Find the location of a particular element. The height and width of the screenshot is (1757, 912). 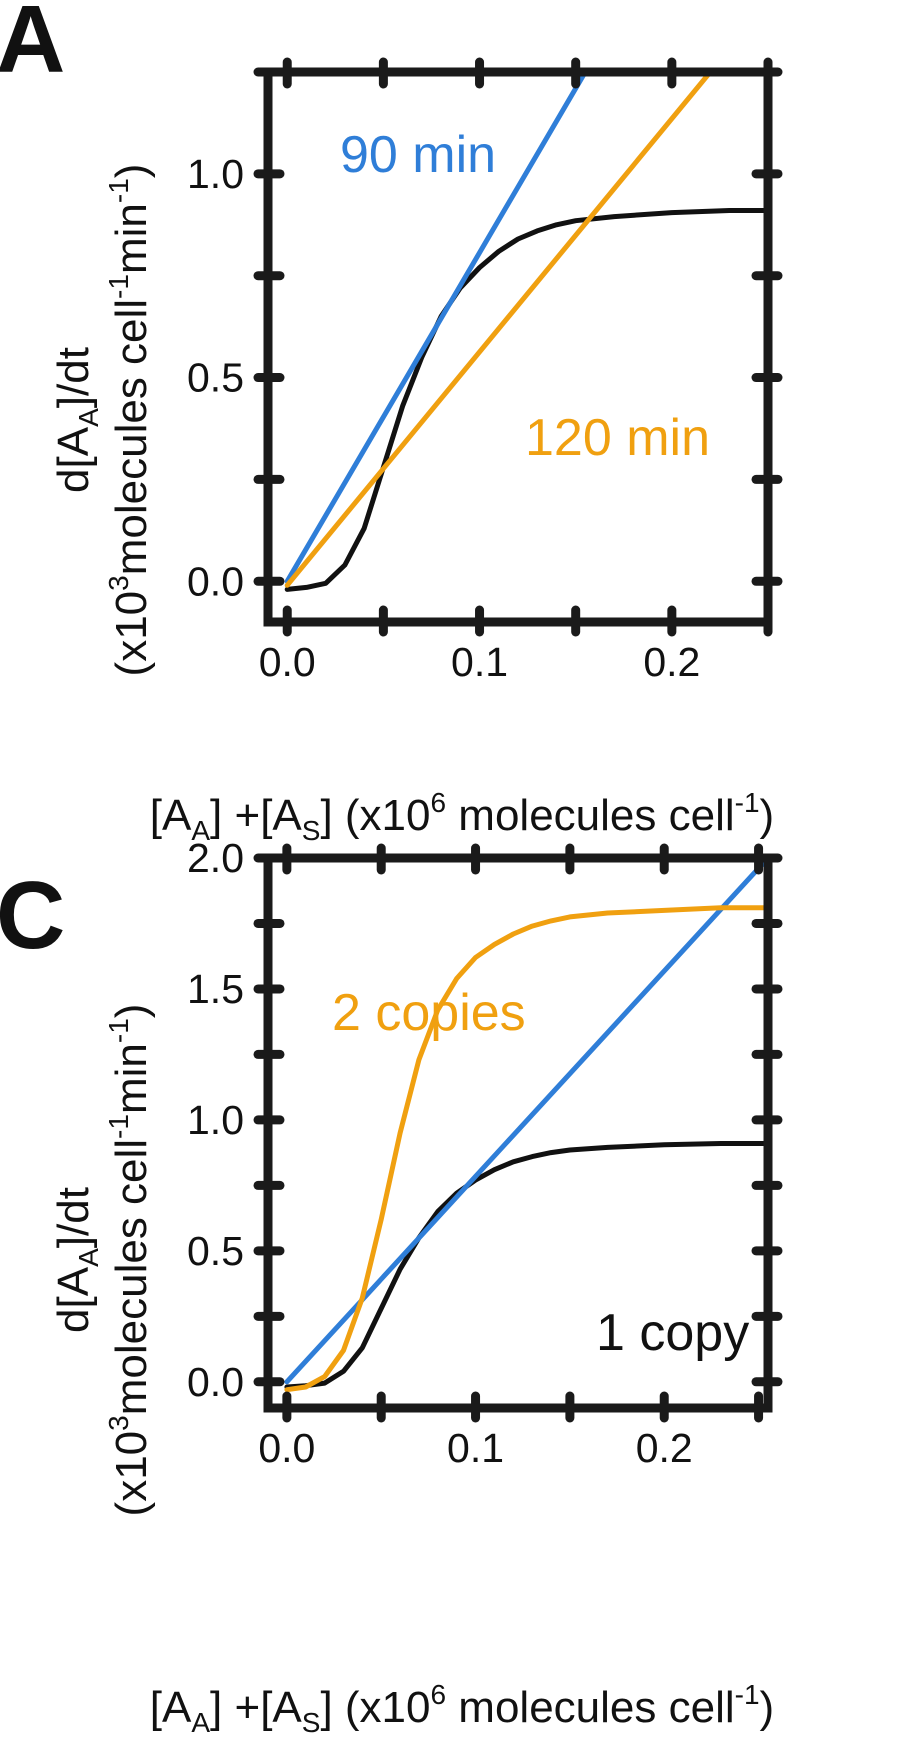

panel-letter-c: C is located at coordinates (32, 915).